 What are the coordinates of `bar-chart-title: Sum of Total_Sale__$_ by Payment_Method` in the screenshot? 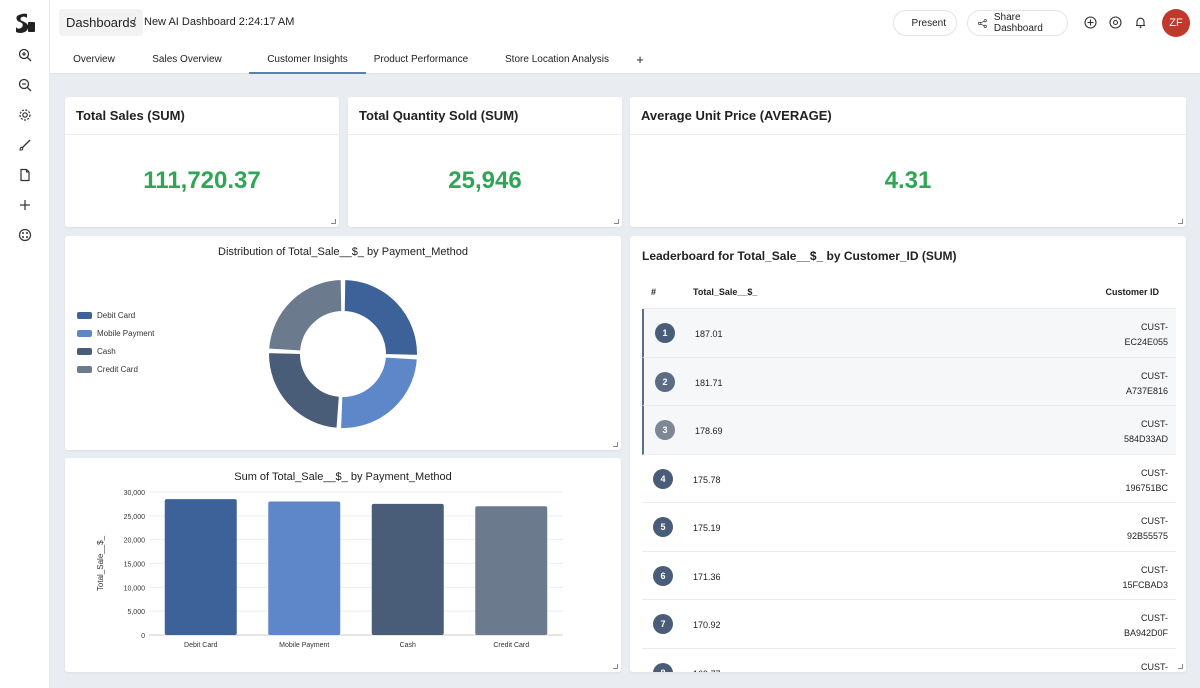 It's located at (343, 477).